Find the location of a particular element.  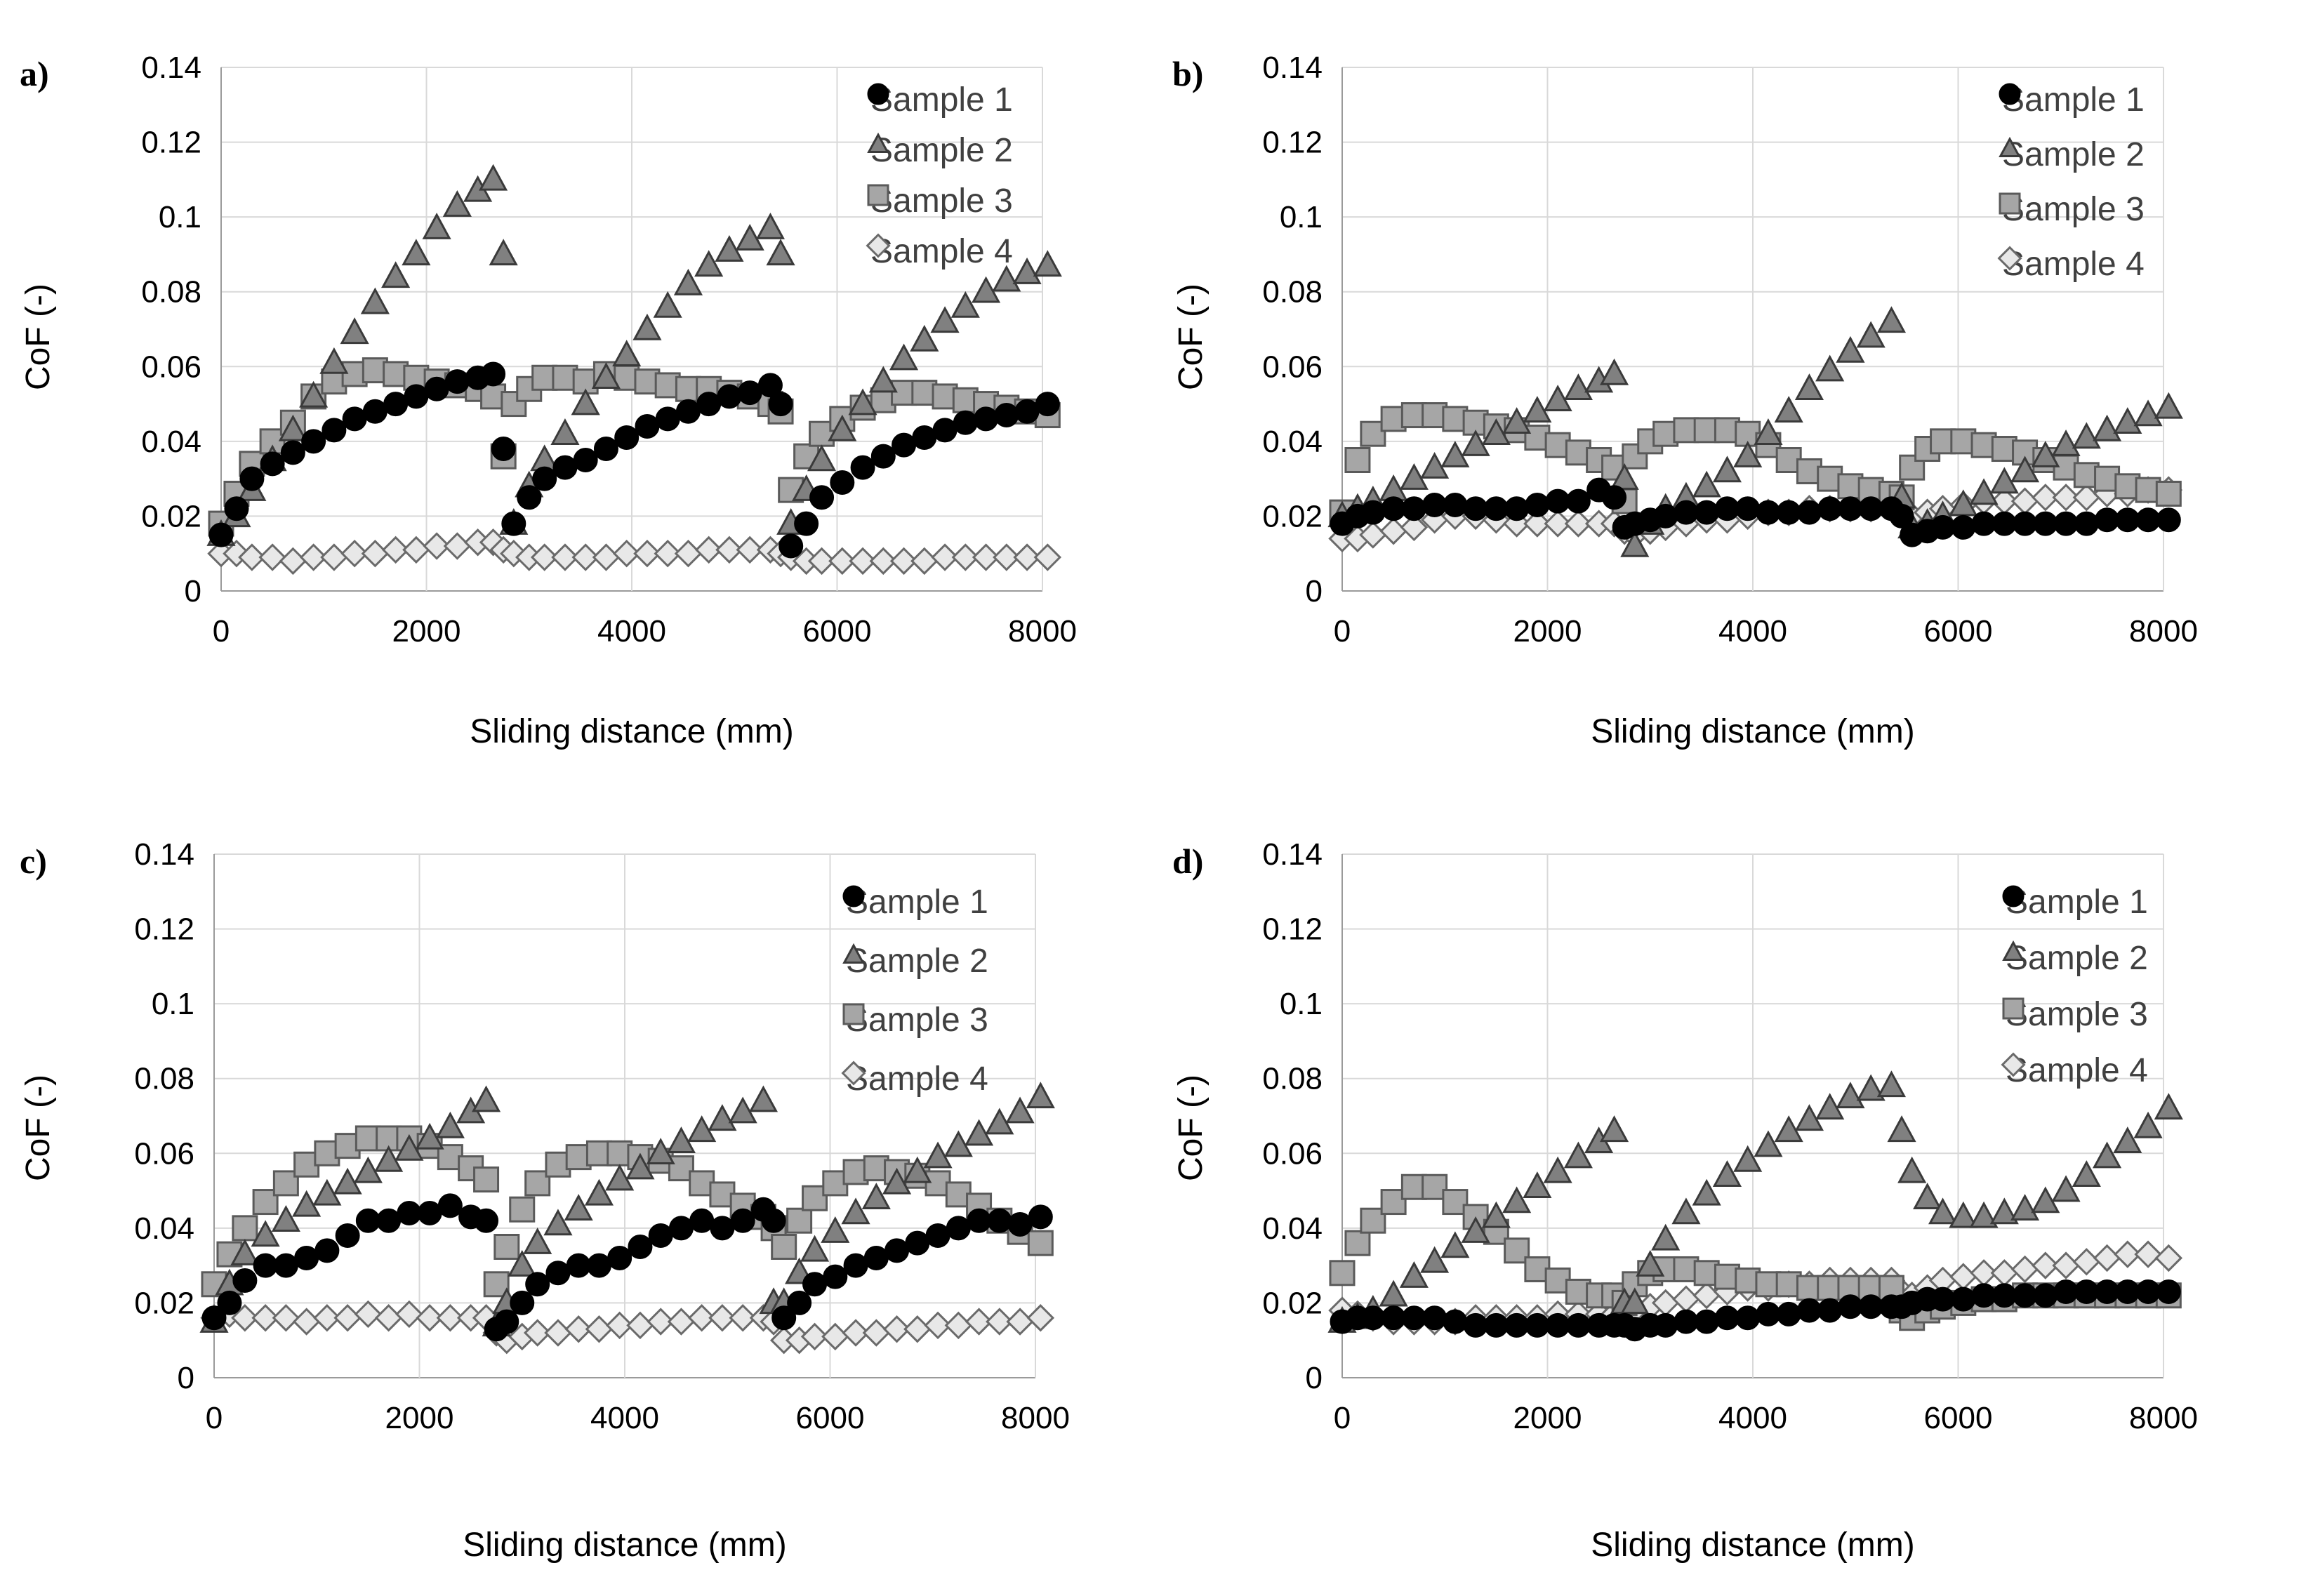

y-tick-label: 0 is located at coordinates (1314, 591).